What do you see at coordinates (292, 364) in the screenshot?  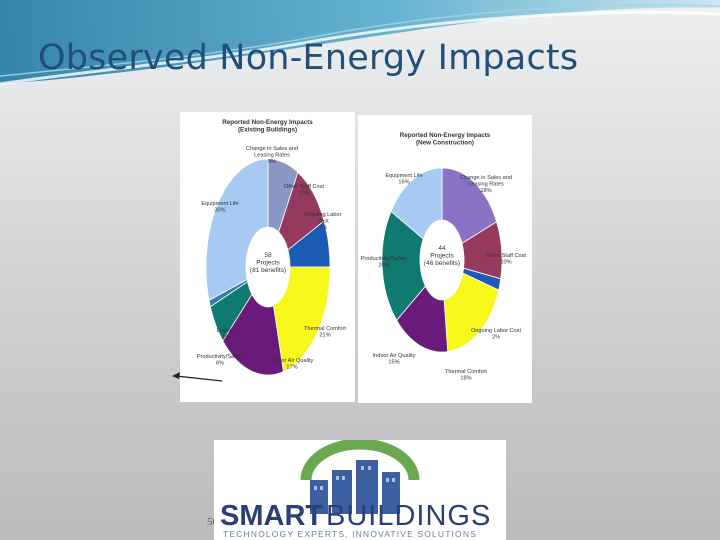 I see `slice-label-iaq: Indoor Air Quality 17%` at bounding box center [292, 364].